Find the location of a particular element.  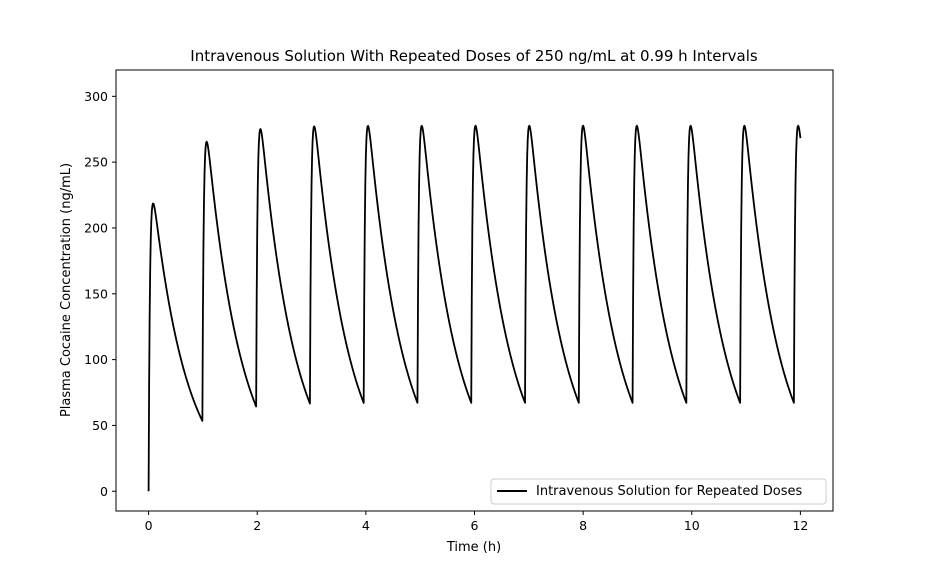

x-tick-label: 4 is located at coordinates (366, 525).